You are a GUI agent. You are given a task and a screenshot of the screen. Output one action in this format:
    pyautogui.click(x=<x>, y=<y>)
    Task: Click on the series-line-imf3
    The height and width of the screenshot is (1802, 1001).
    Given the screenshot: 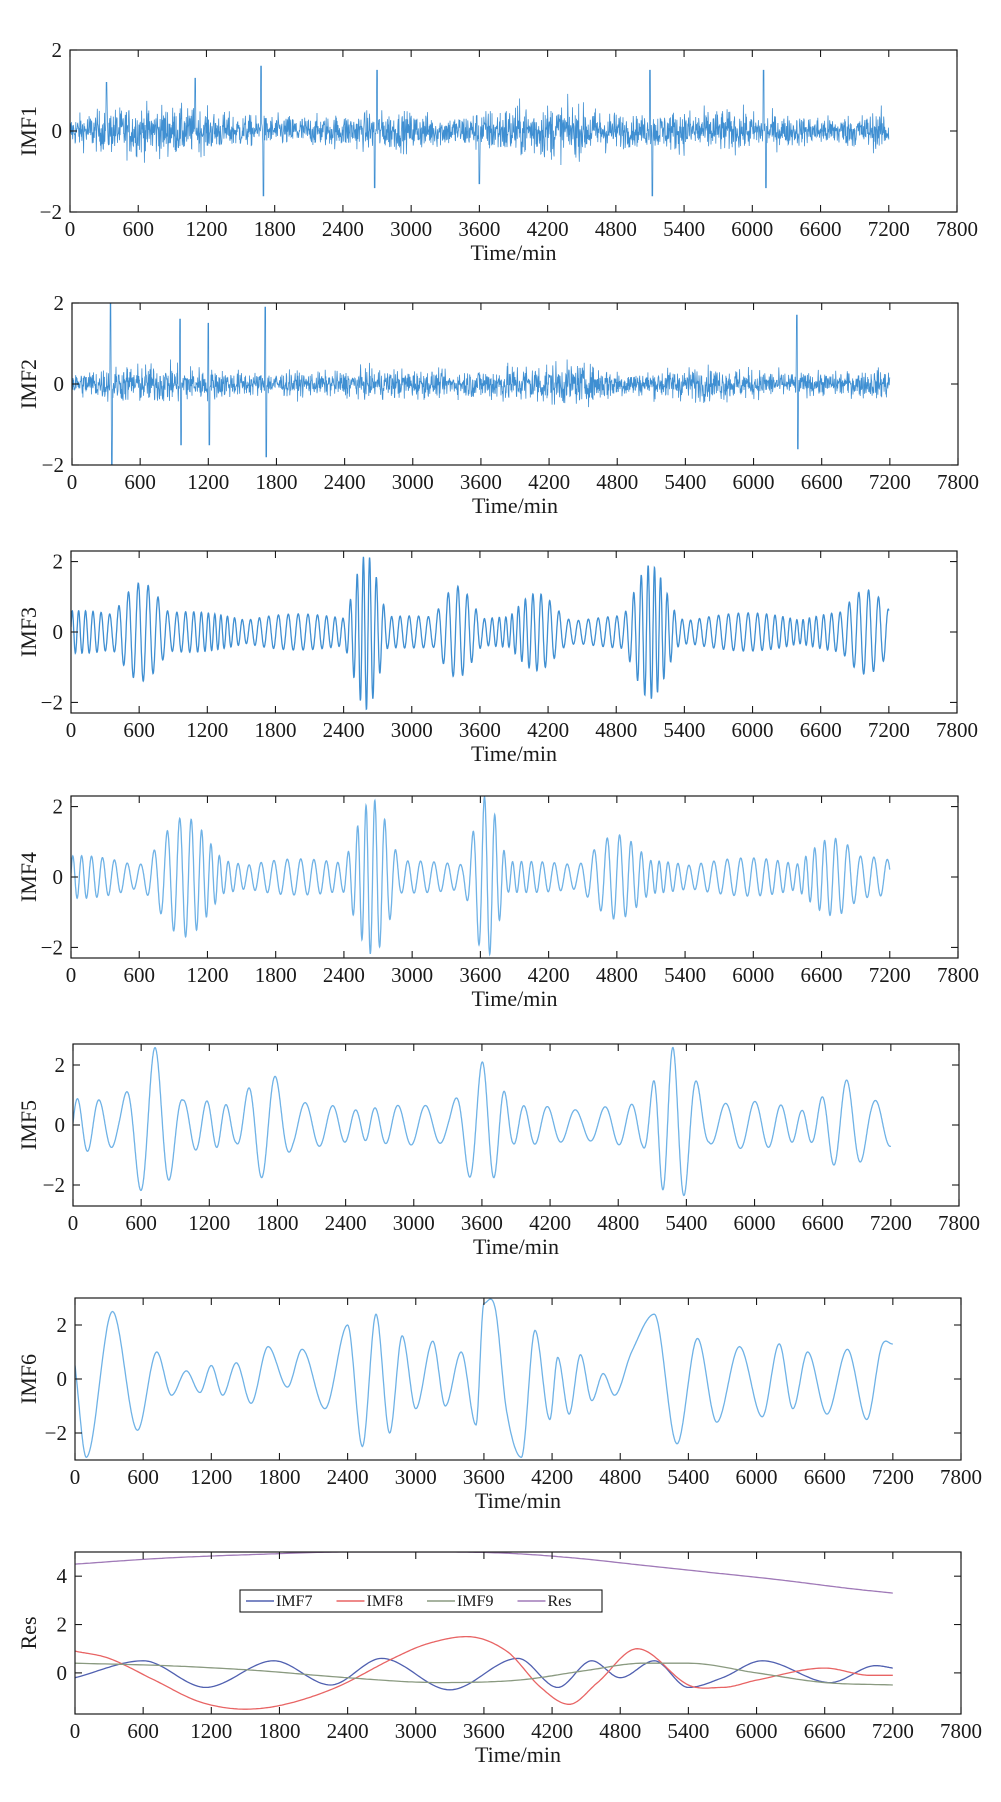 What is the action you would take?
    pyautogui.click(x=480, y=633)
    